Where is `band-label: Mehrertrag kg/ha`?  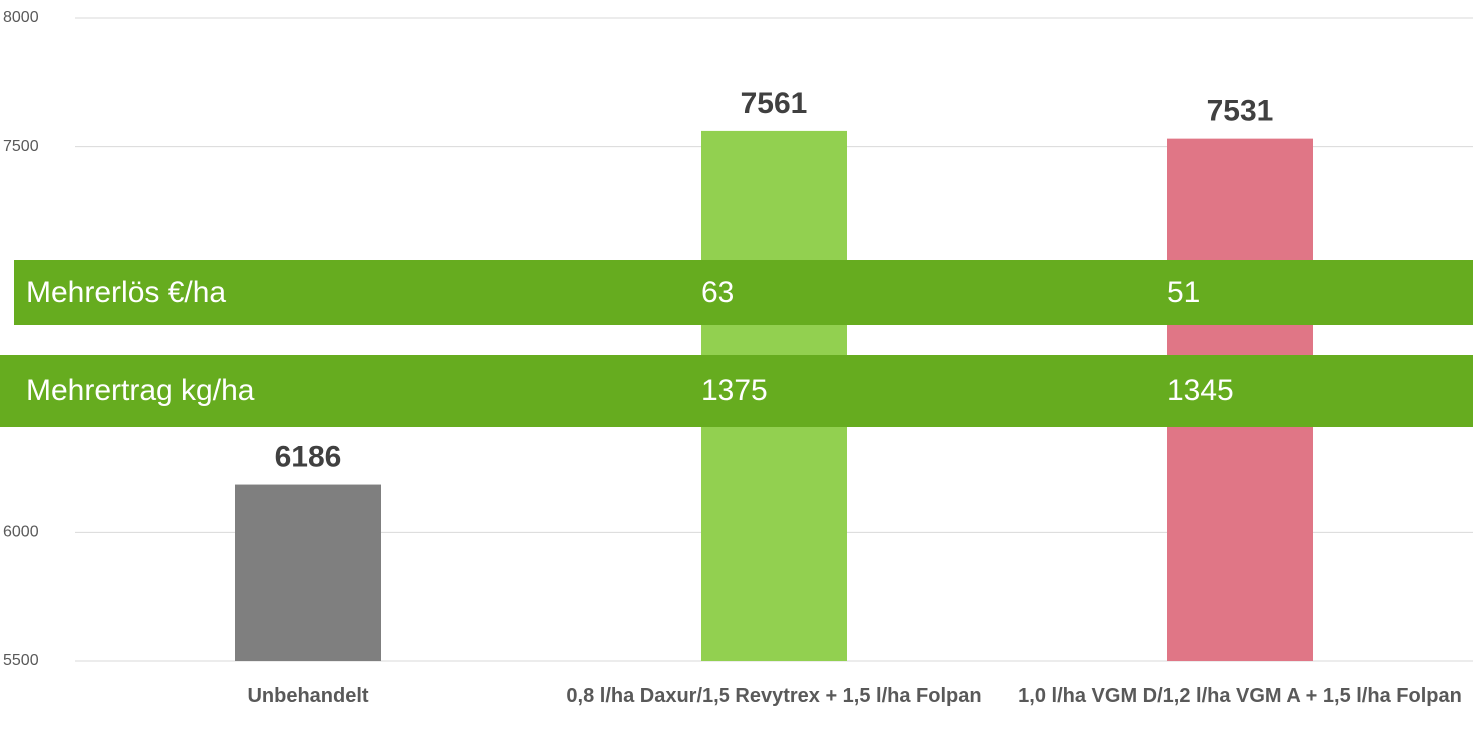
band-label: Mehrertrag kg/ha is located at coordinates (140, 390).